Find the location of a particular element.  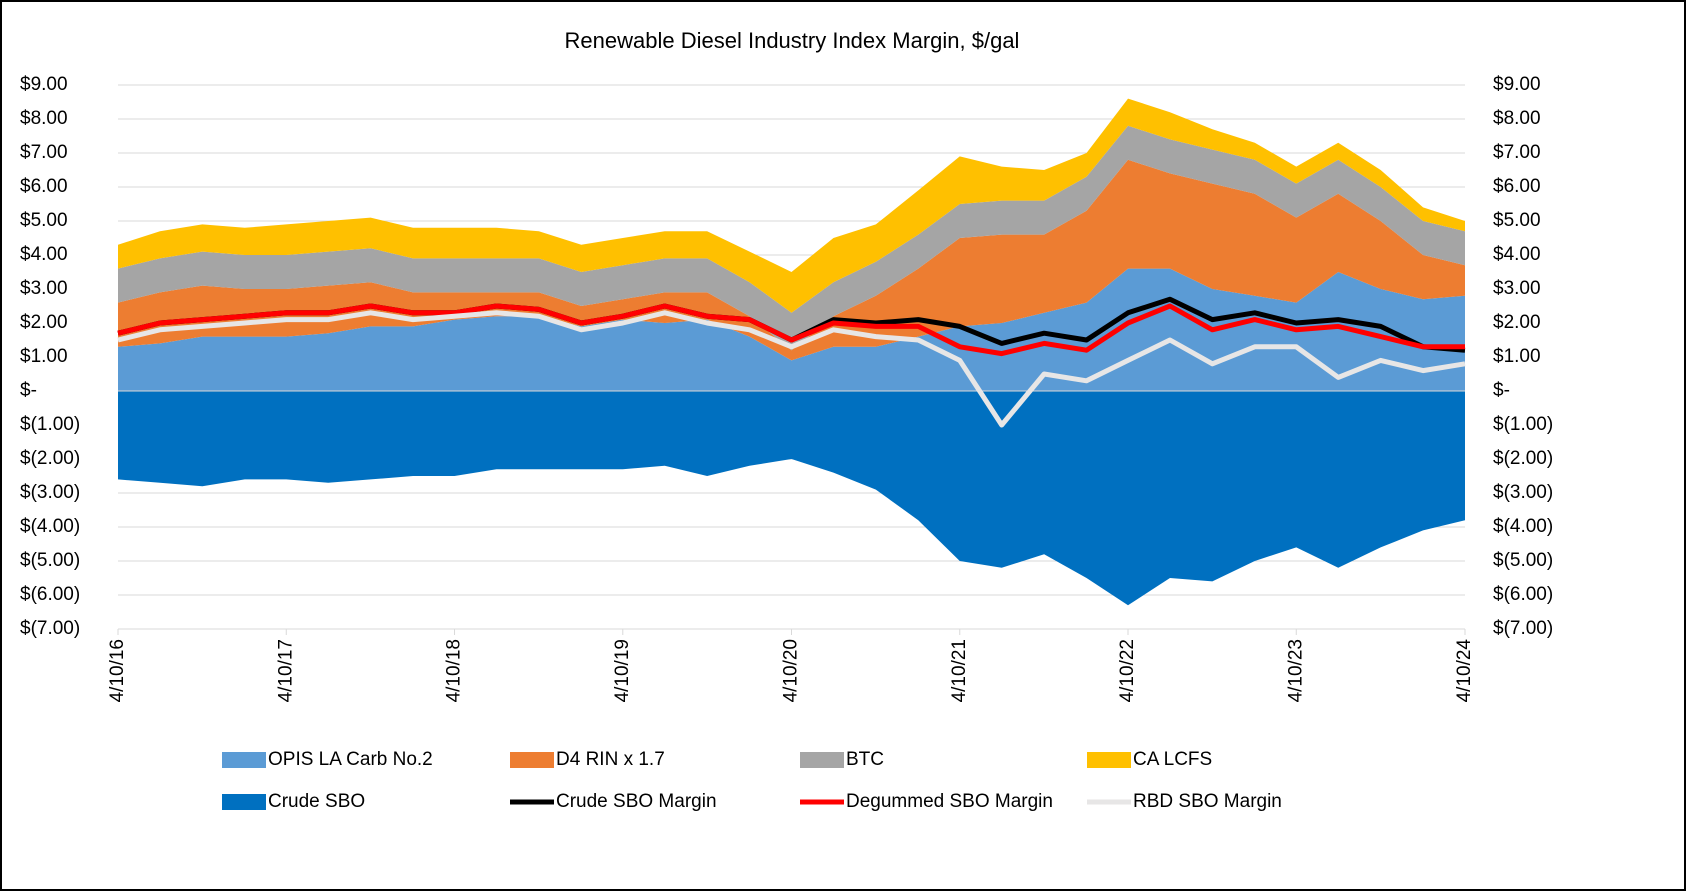

y2-tick-label: $4.00 is located at coordinates (1517, 254).